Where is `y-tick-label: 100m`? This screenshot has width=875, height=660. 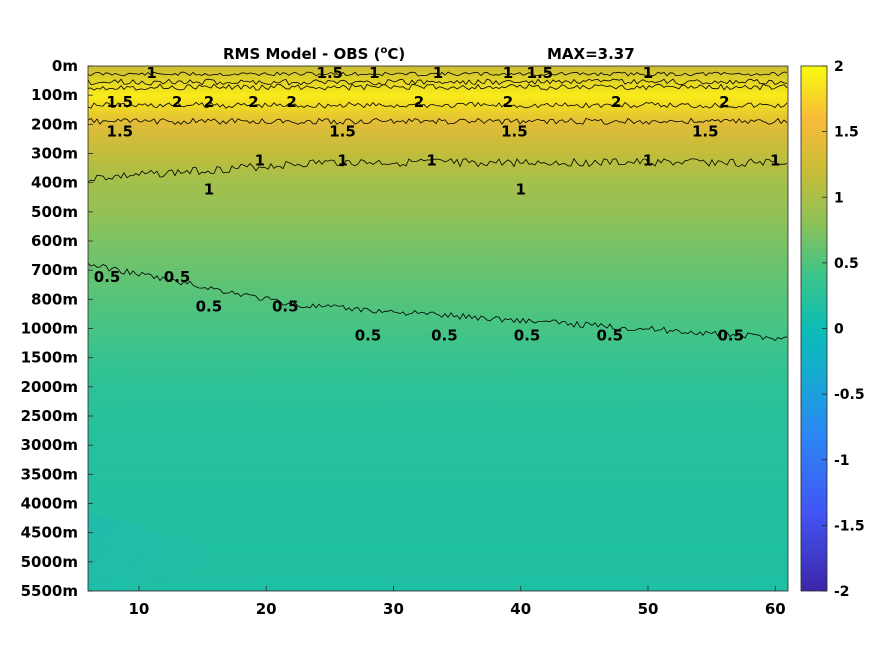 y-tick-label: 100m is located at coordinates (54, 95).